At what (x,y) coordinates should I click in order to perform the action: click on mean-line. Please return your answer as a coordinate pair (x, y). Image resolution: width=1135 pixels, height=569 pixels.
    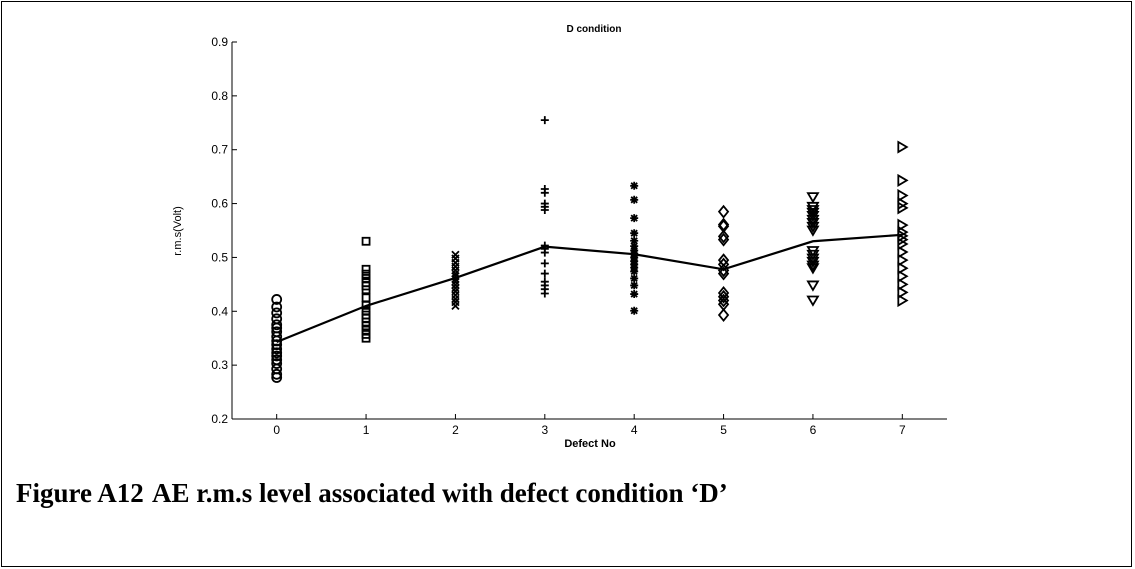
    Looking at the image, I should click on (589, 288).